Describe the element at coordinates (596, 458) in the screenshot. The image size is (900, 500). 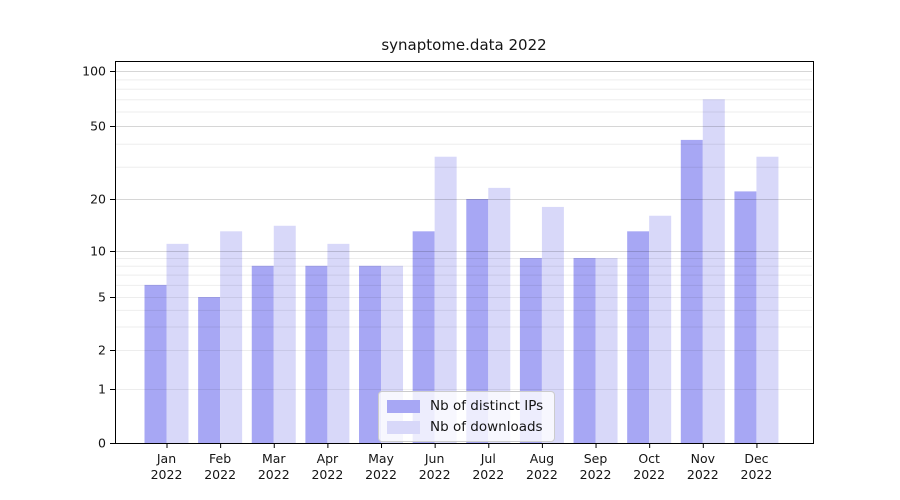
I see `x-axis-tick-label-month: Sep` at that location.